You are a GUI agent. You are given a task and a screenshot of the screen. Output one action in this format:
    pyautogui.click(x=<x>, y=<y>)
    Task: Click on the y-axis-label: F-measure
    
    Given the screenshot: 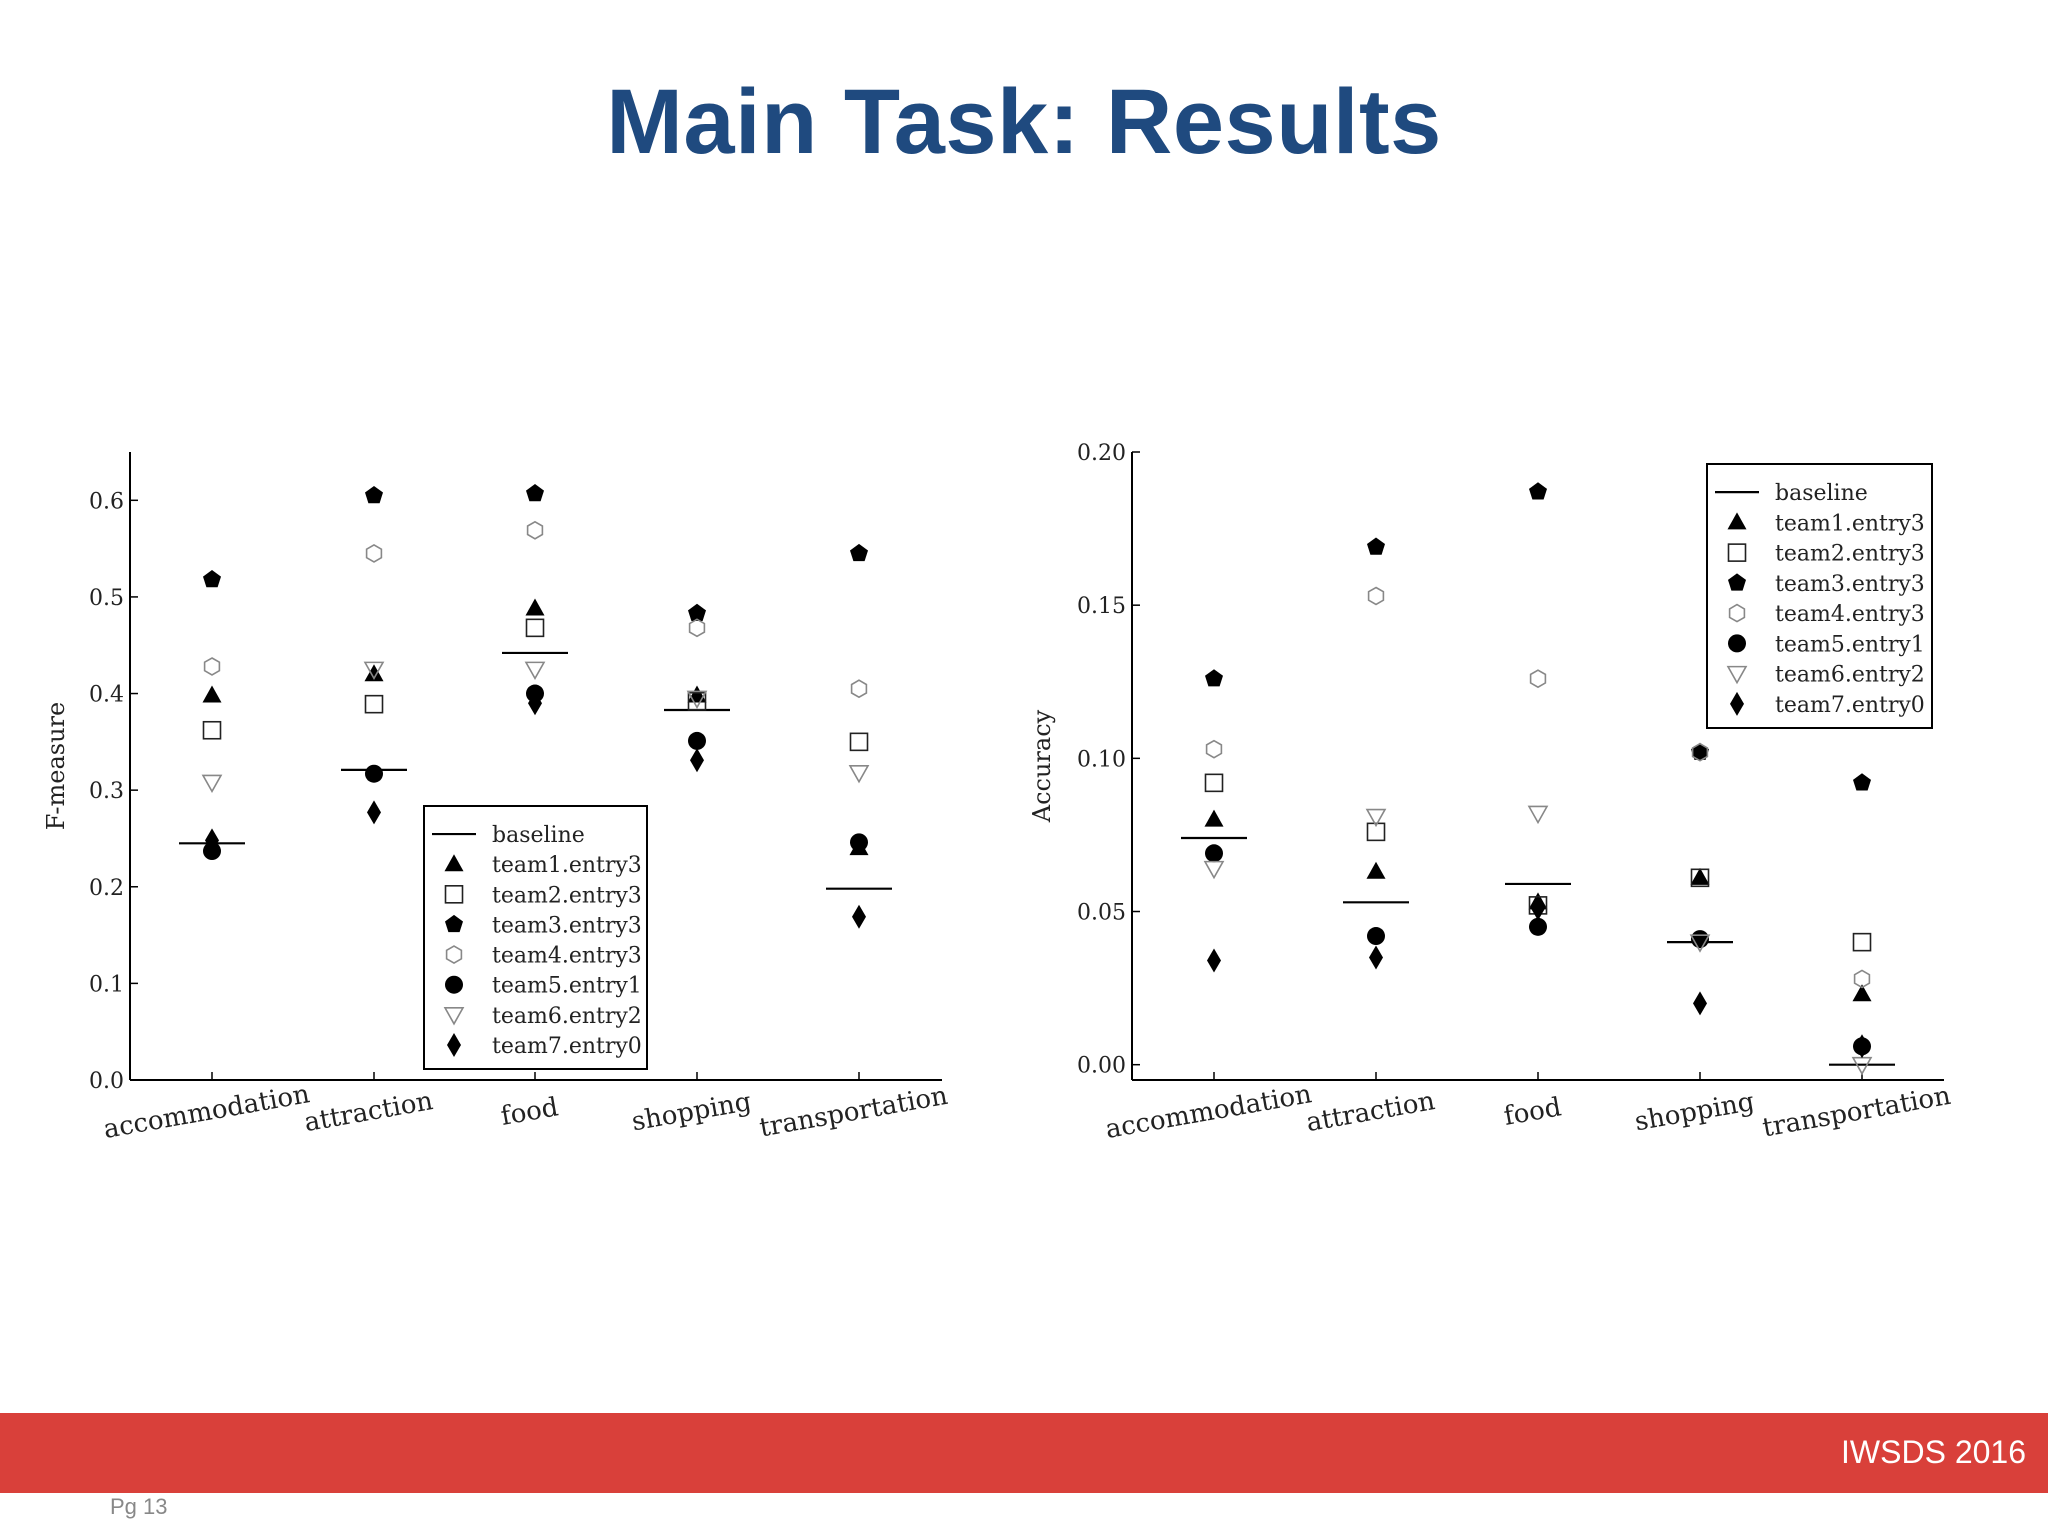 What is the action you would take?
    pyautogui.click(x=56, y=766)
    